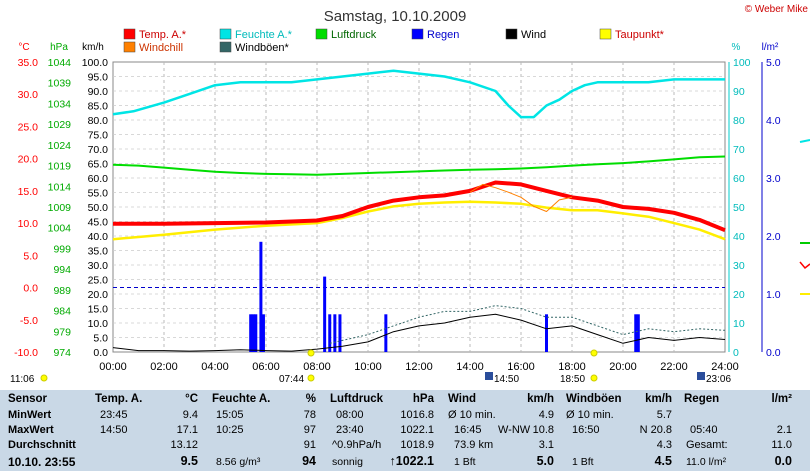 Image resolution: width=810 pixels, height=471 pixels. I want to click on pressure-tick-label: 1044, so click(60, 63).